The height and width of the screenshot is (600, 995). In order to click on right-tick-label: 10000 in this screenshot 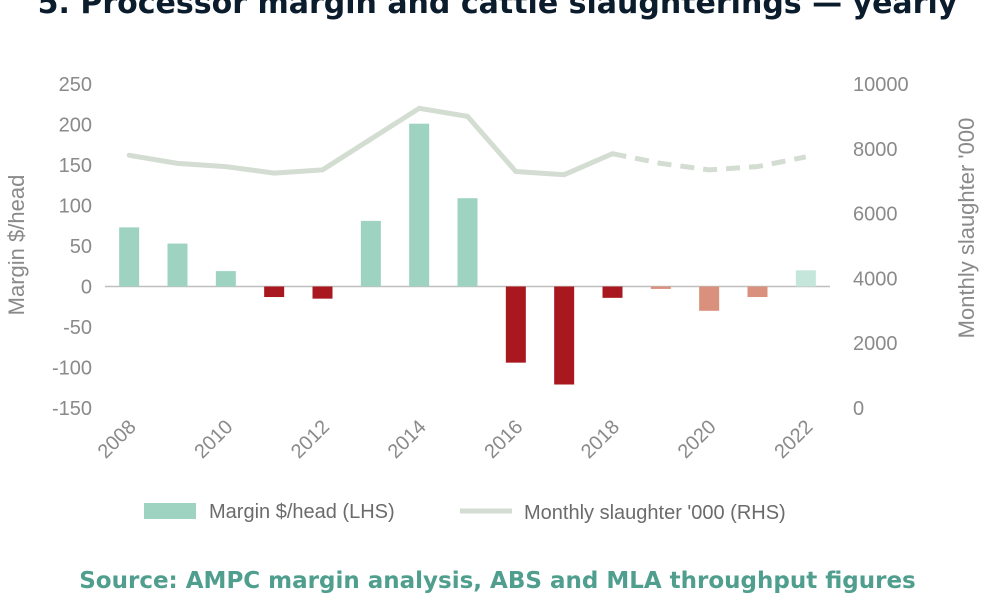, I will do `click(881, 85)`.